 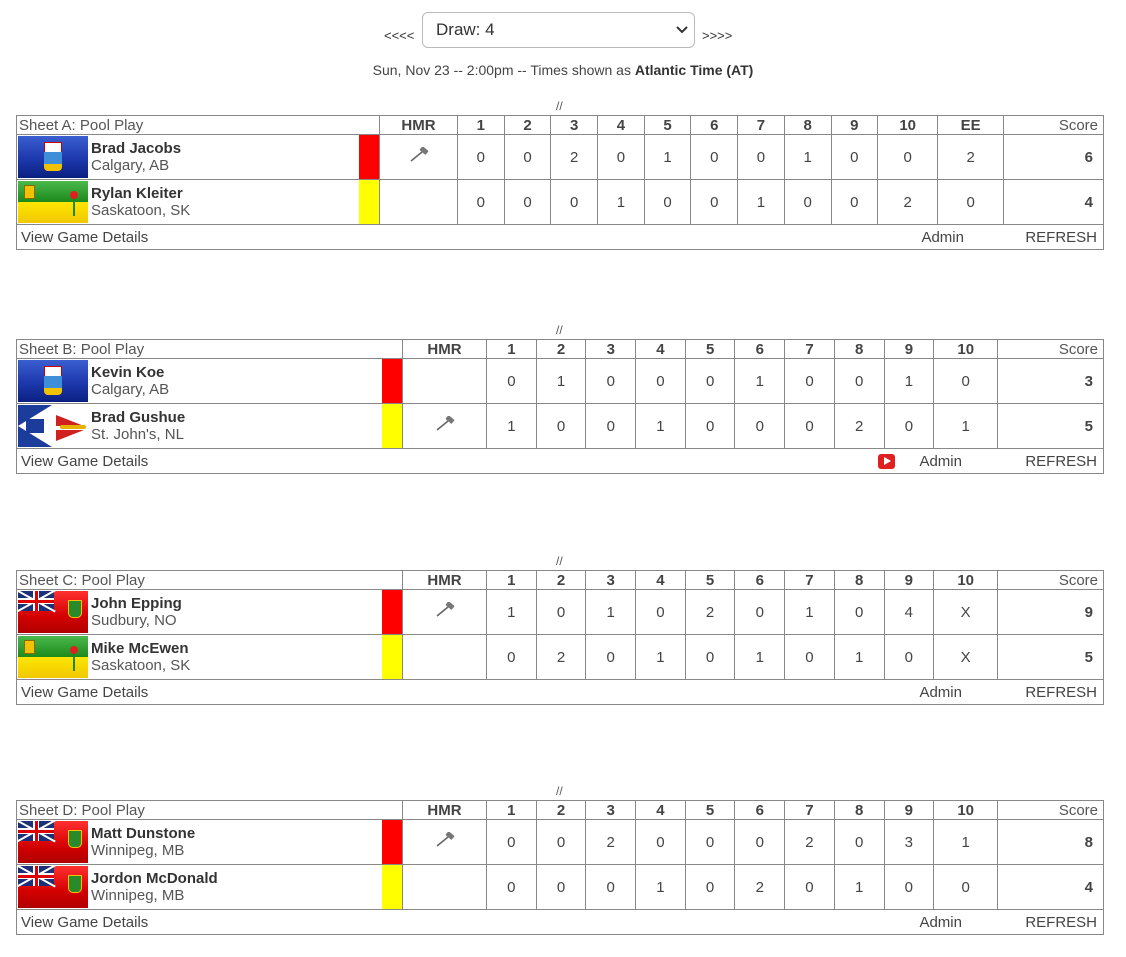 I want to click on hammer-icon, so click(x=418, y=154).